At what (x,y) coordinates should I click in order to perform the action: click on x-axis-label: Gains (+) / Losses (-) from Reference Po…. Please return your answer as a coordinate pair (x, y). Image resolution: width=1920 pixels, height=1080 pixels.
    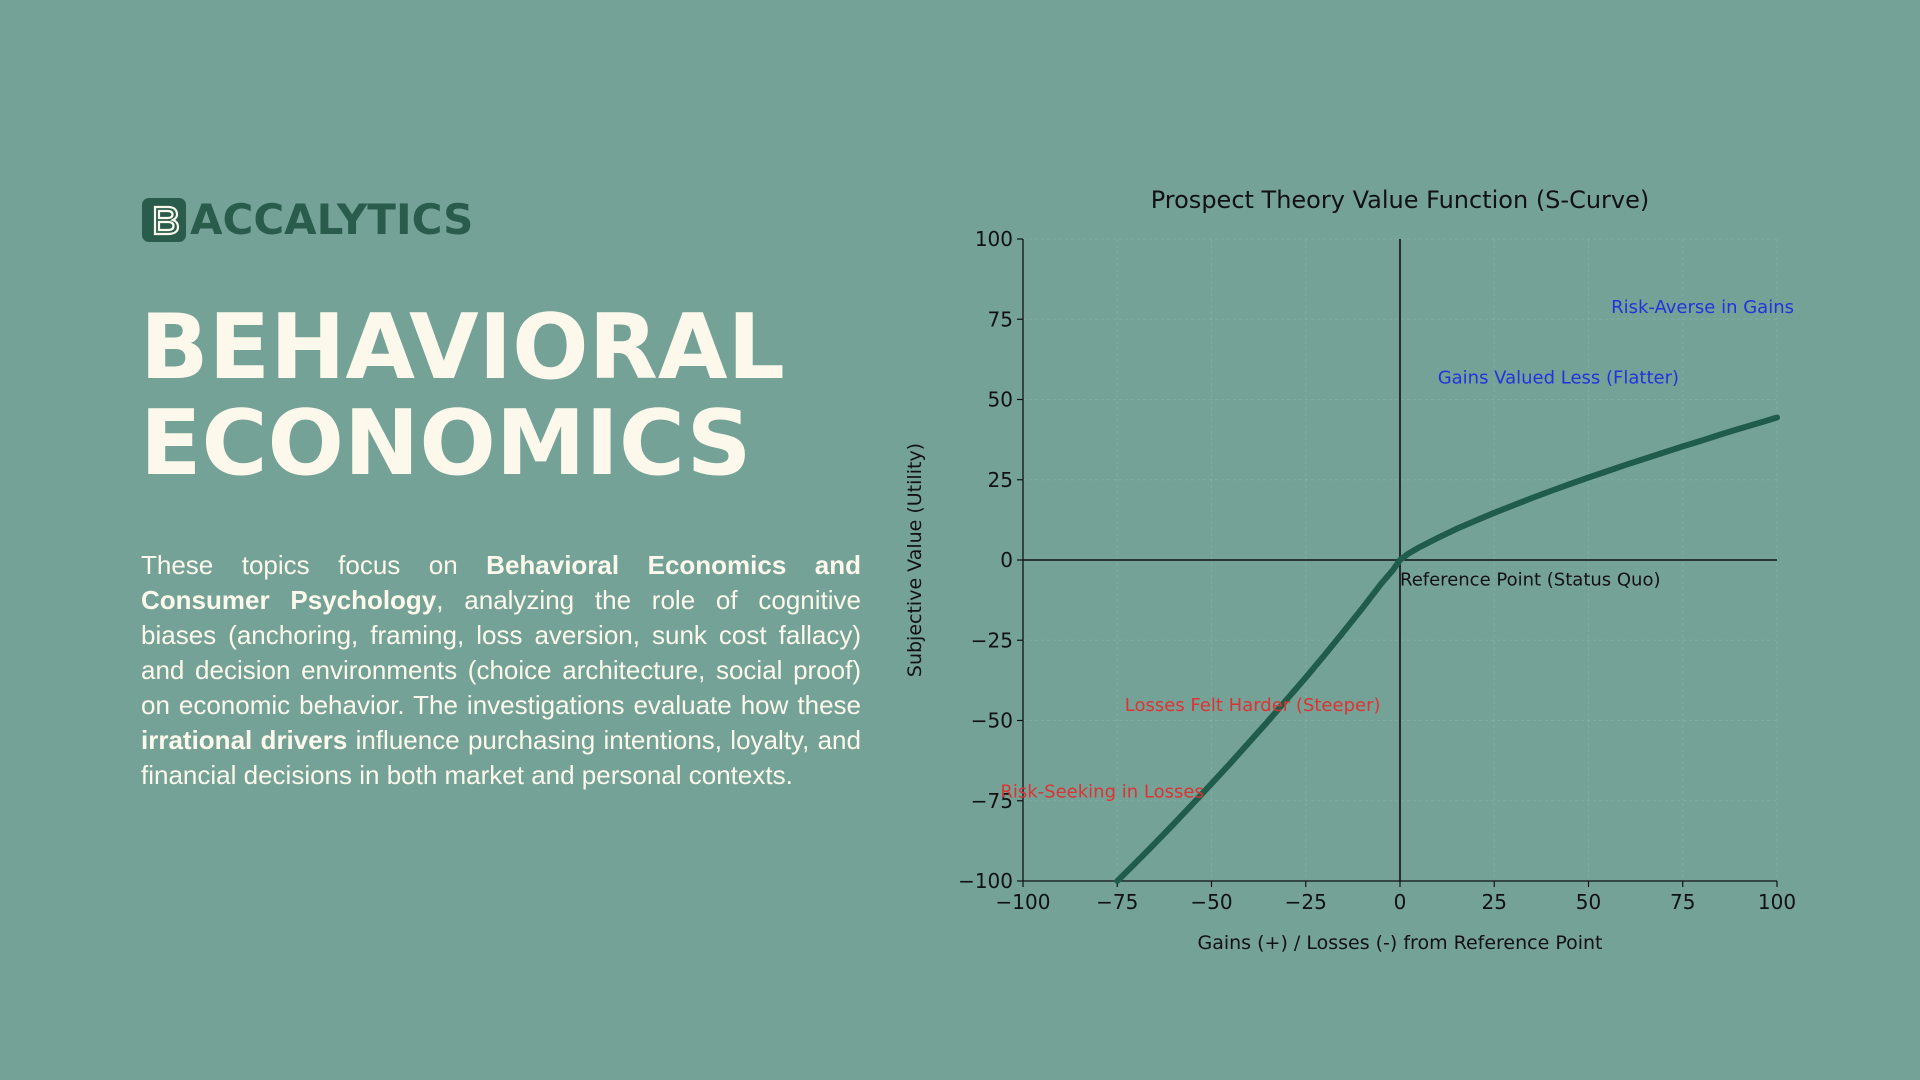
    Looking at the image, I should click on (1399, 943).